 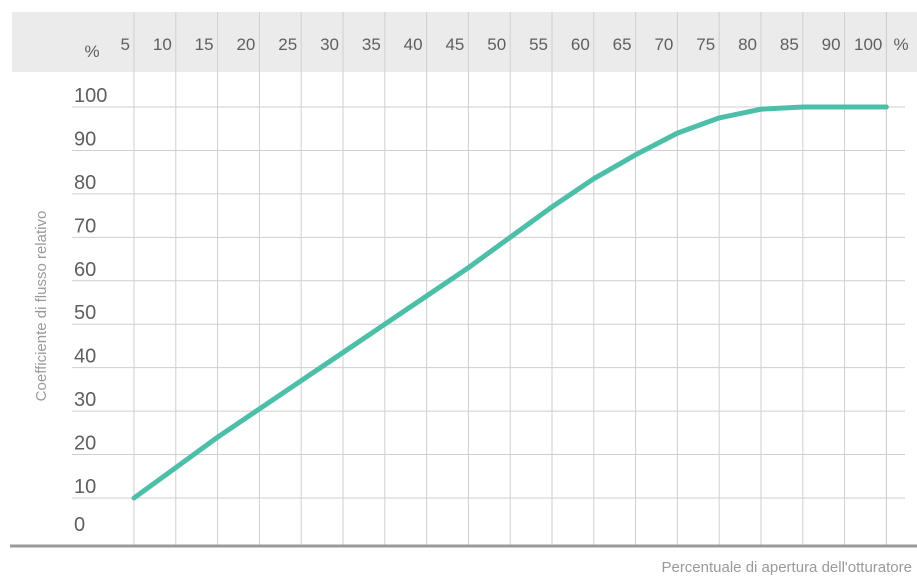 I want to click on x-tick-label: 35, so click(x=371, y=44).